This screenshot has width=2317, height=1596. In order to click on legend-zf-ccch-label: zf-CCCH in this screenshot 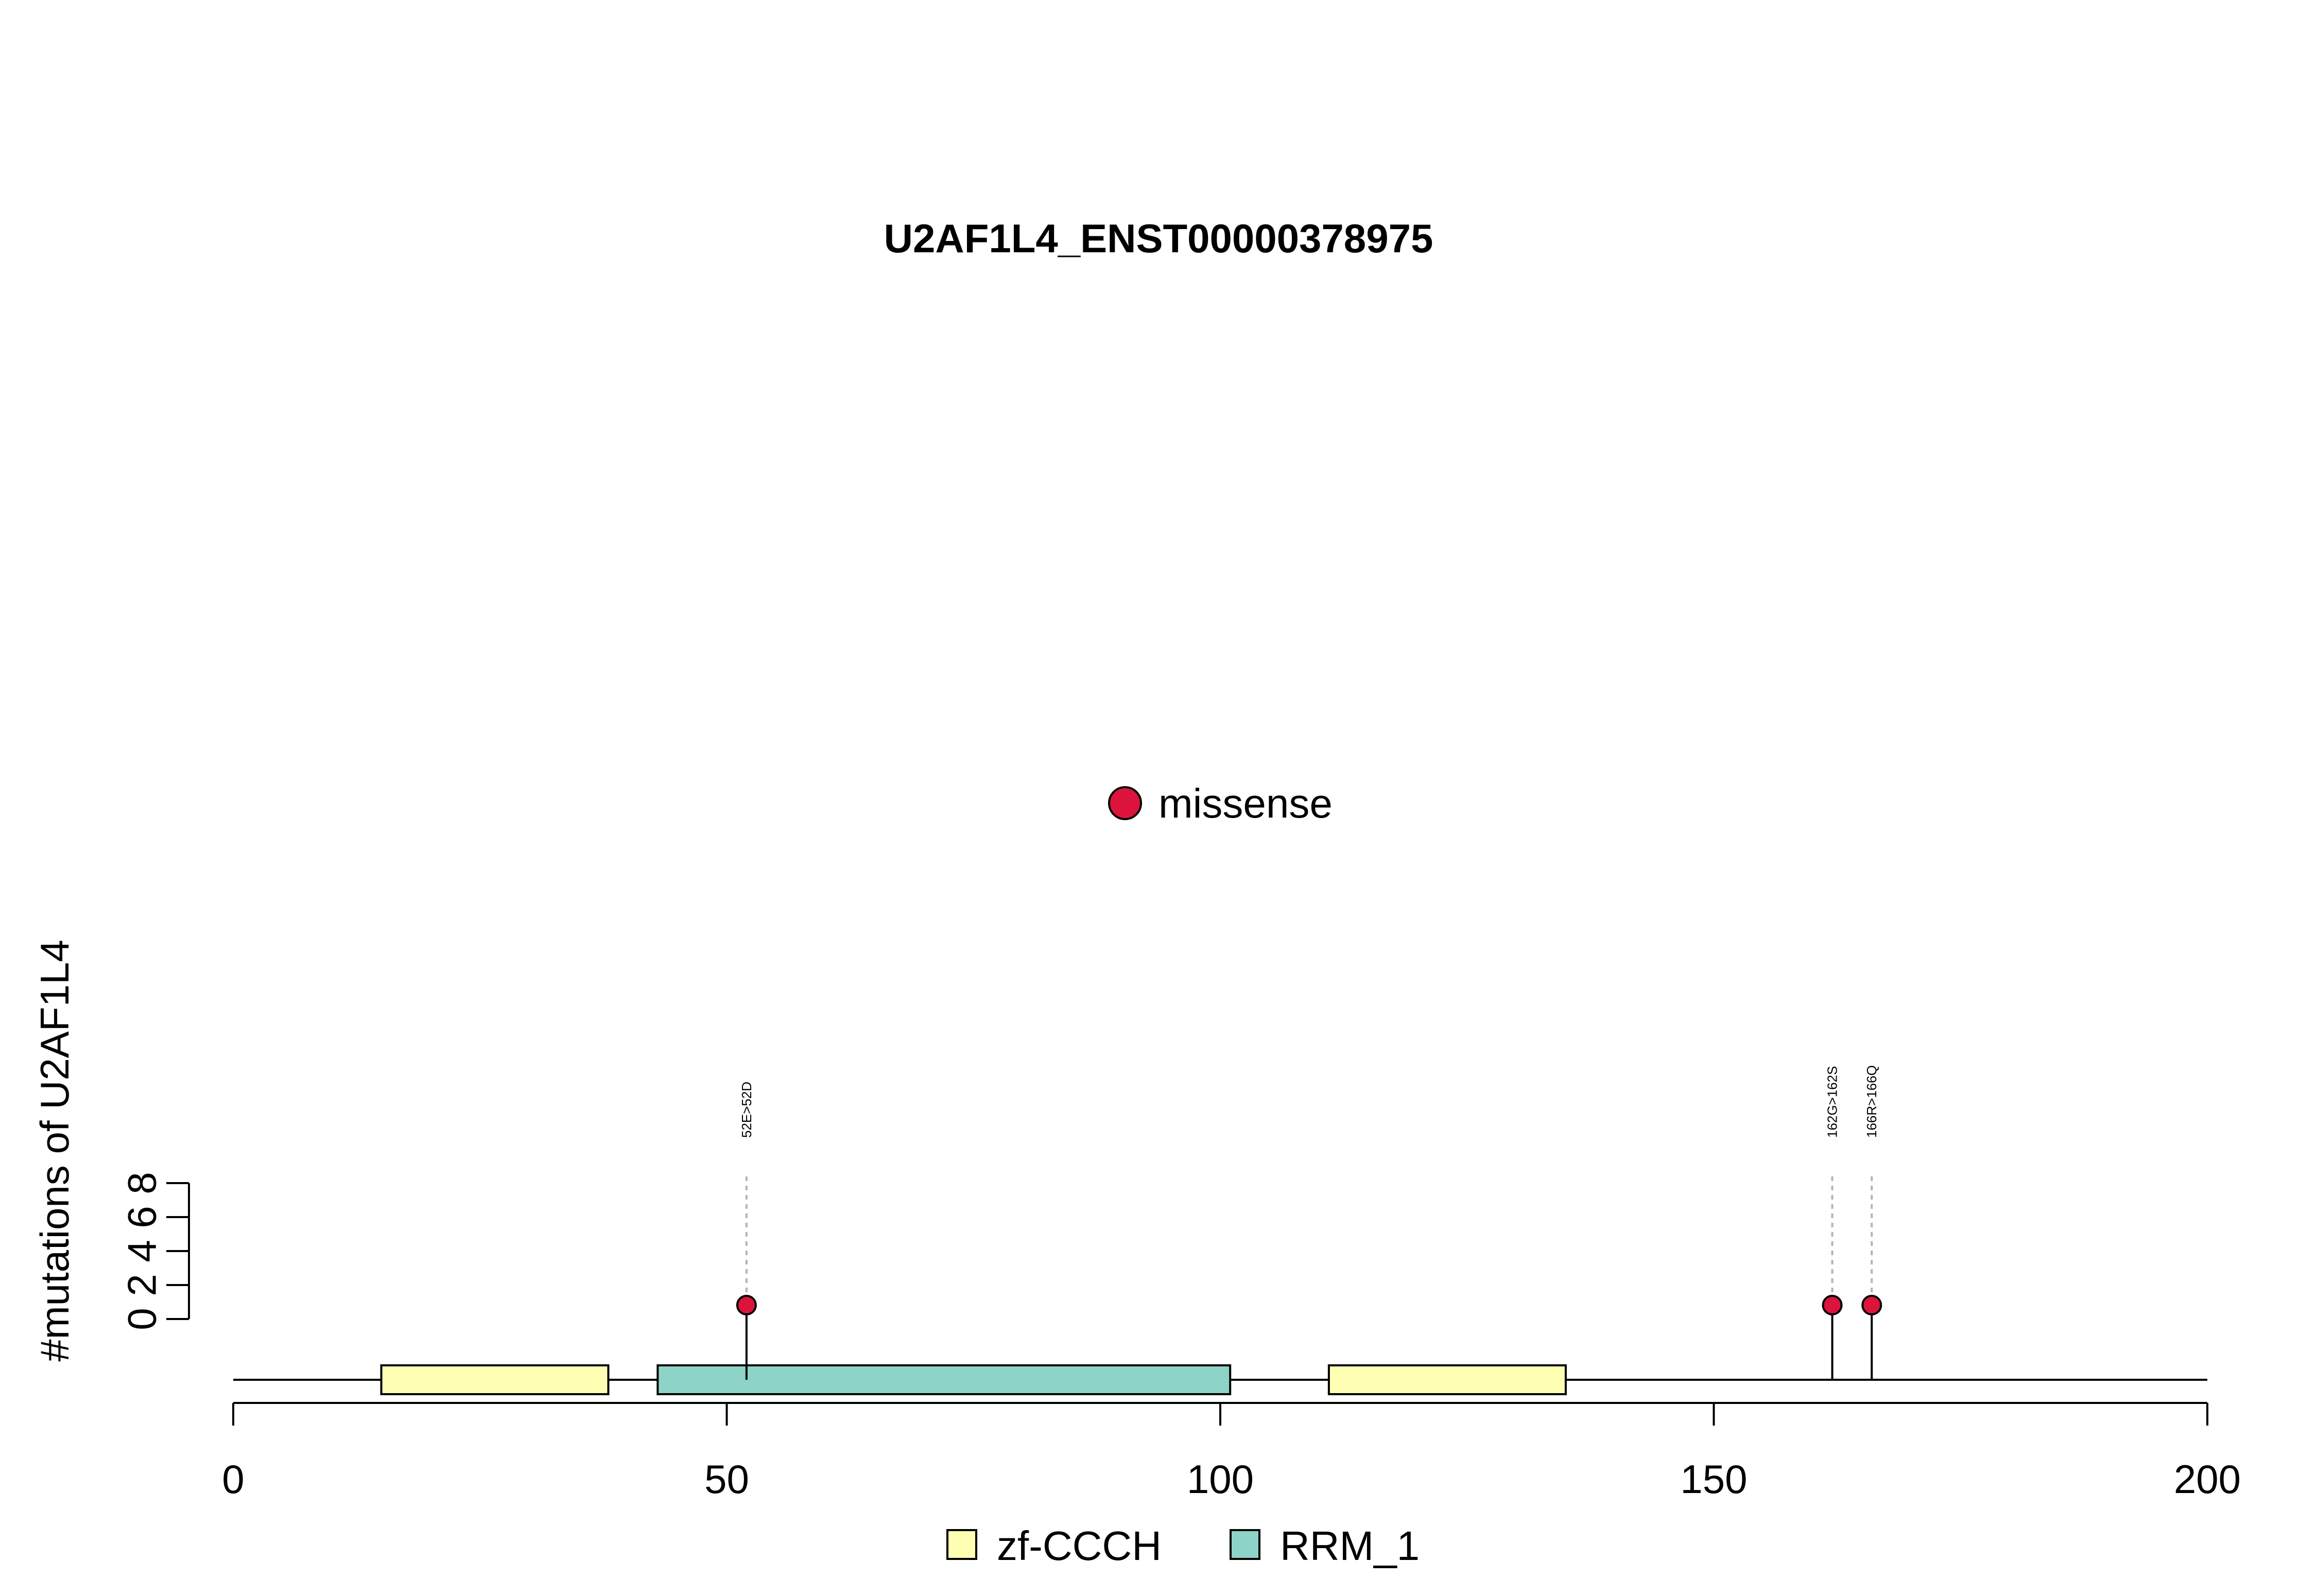, I will do `click(1079, 1546)`.